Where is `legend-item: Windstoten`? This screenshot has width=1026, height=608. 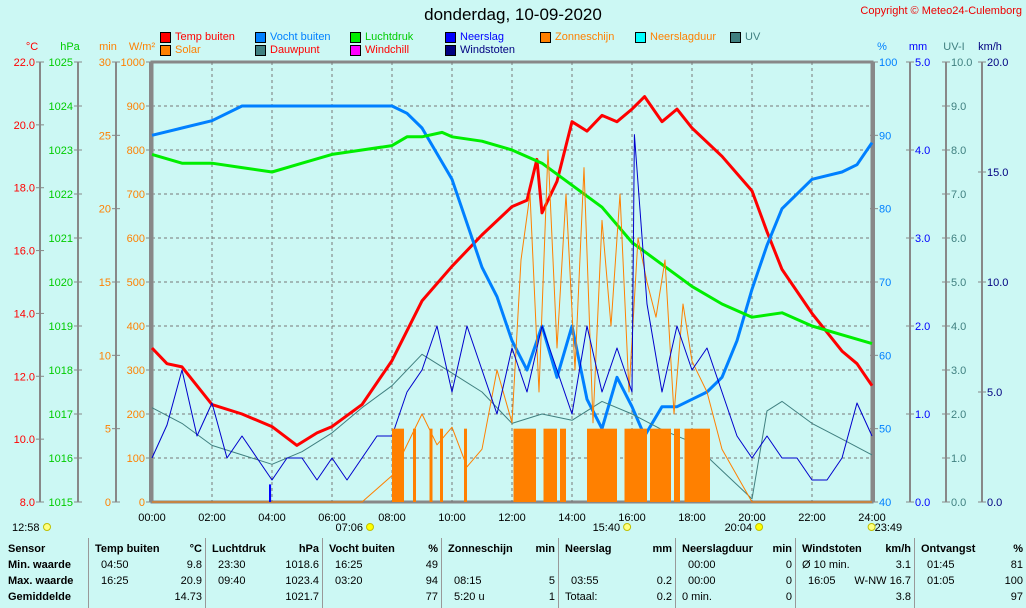
legend-item: Windstoten is located at coordinates (480, 50).